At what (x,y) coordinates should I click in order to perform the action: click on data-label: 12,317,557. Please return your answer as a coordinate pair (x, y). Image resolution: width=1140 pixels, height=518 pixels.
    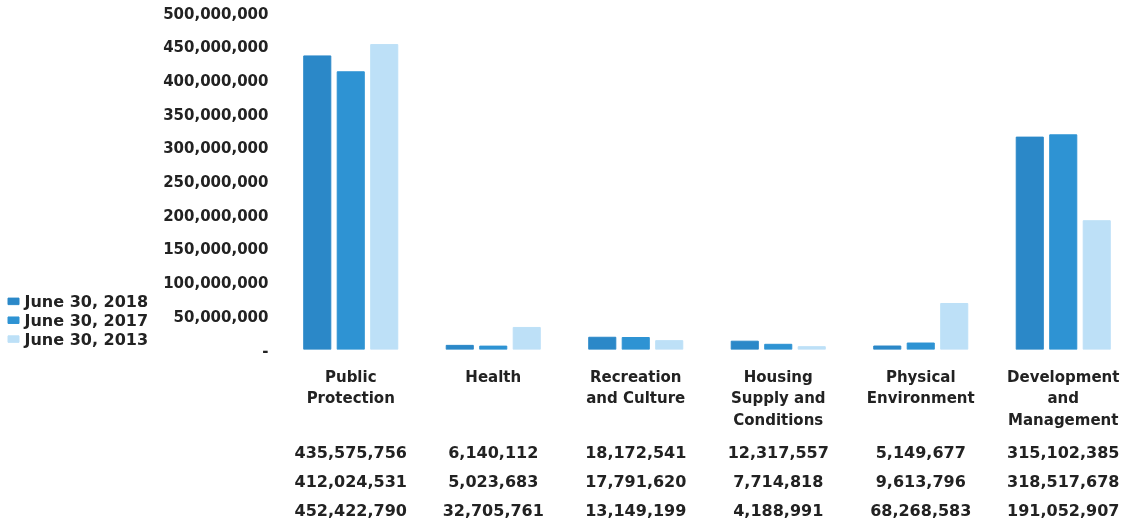
    Looking at the image, I should click on (778, 452).